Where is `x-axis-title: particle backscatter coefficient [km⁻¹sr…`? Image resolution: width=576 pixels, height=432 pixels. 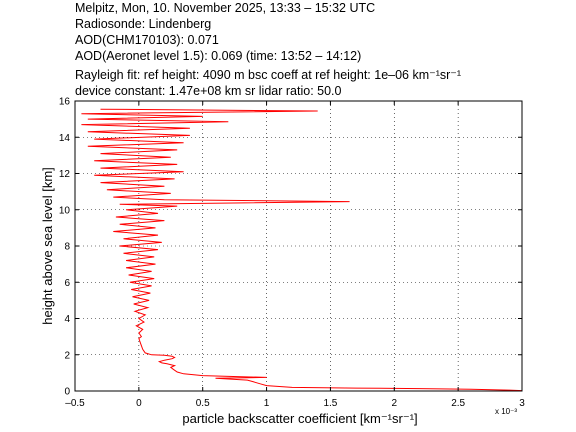 x-axis-title: particle backscatter coefficient [km⁻¹sr… is located at coordinates (299, 418).